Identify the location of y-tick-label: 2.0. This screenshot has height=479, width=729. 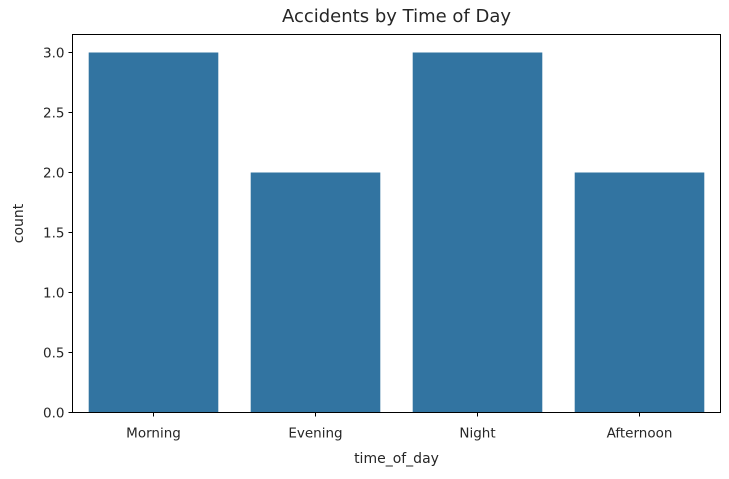
(53, 174).